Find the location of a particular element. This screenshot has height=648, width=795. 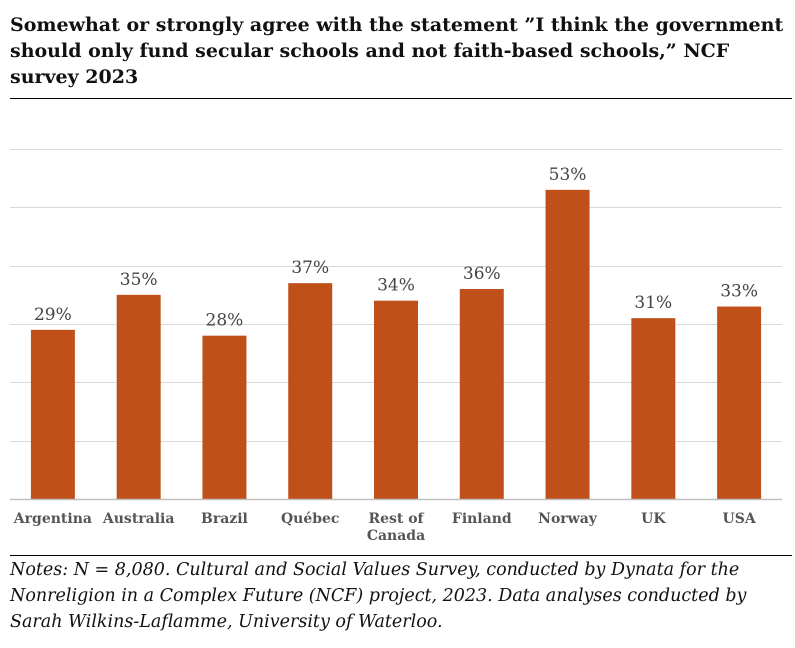

data-label: 31% is located at coordinates (653, 303).